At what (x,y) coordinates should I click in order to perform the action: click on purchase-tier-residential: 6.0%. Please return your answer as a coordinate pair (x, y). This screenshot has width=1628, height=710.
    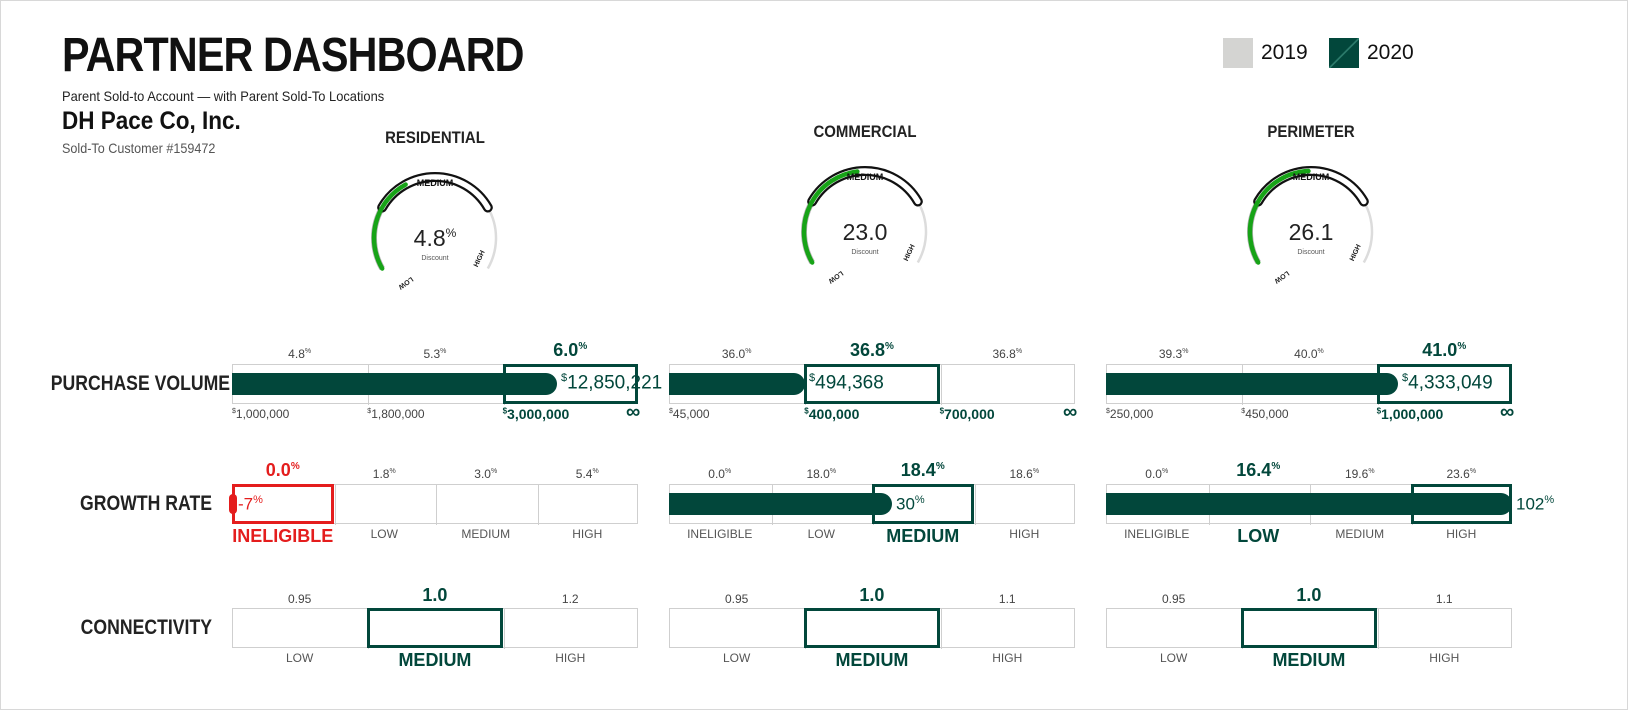
    Looking at the image, I should click on (570, 350).